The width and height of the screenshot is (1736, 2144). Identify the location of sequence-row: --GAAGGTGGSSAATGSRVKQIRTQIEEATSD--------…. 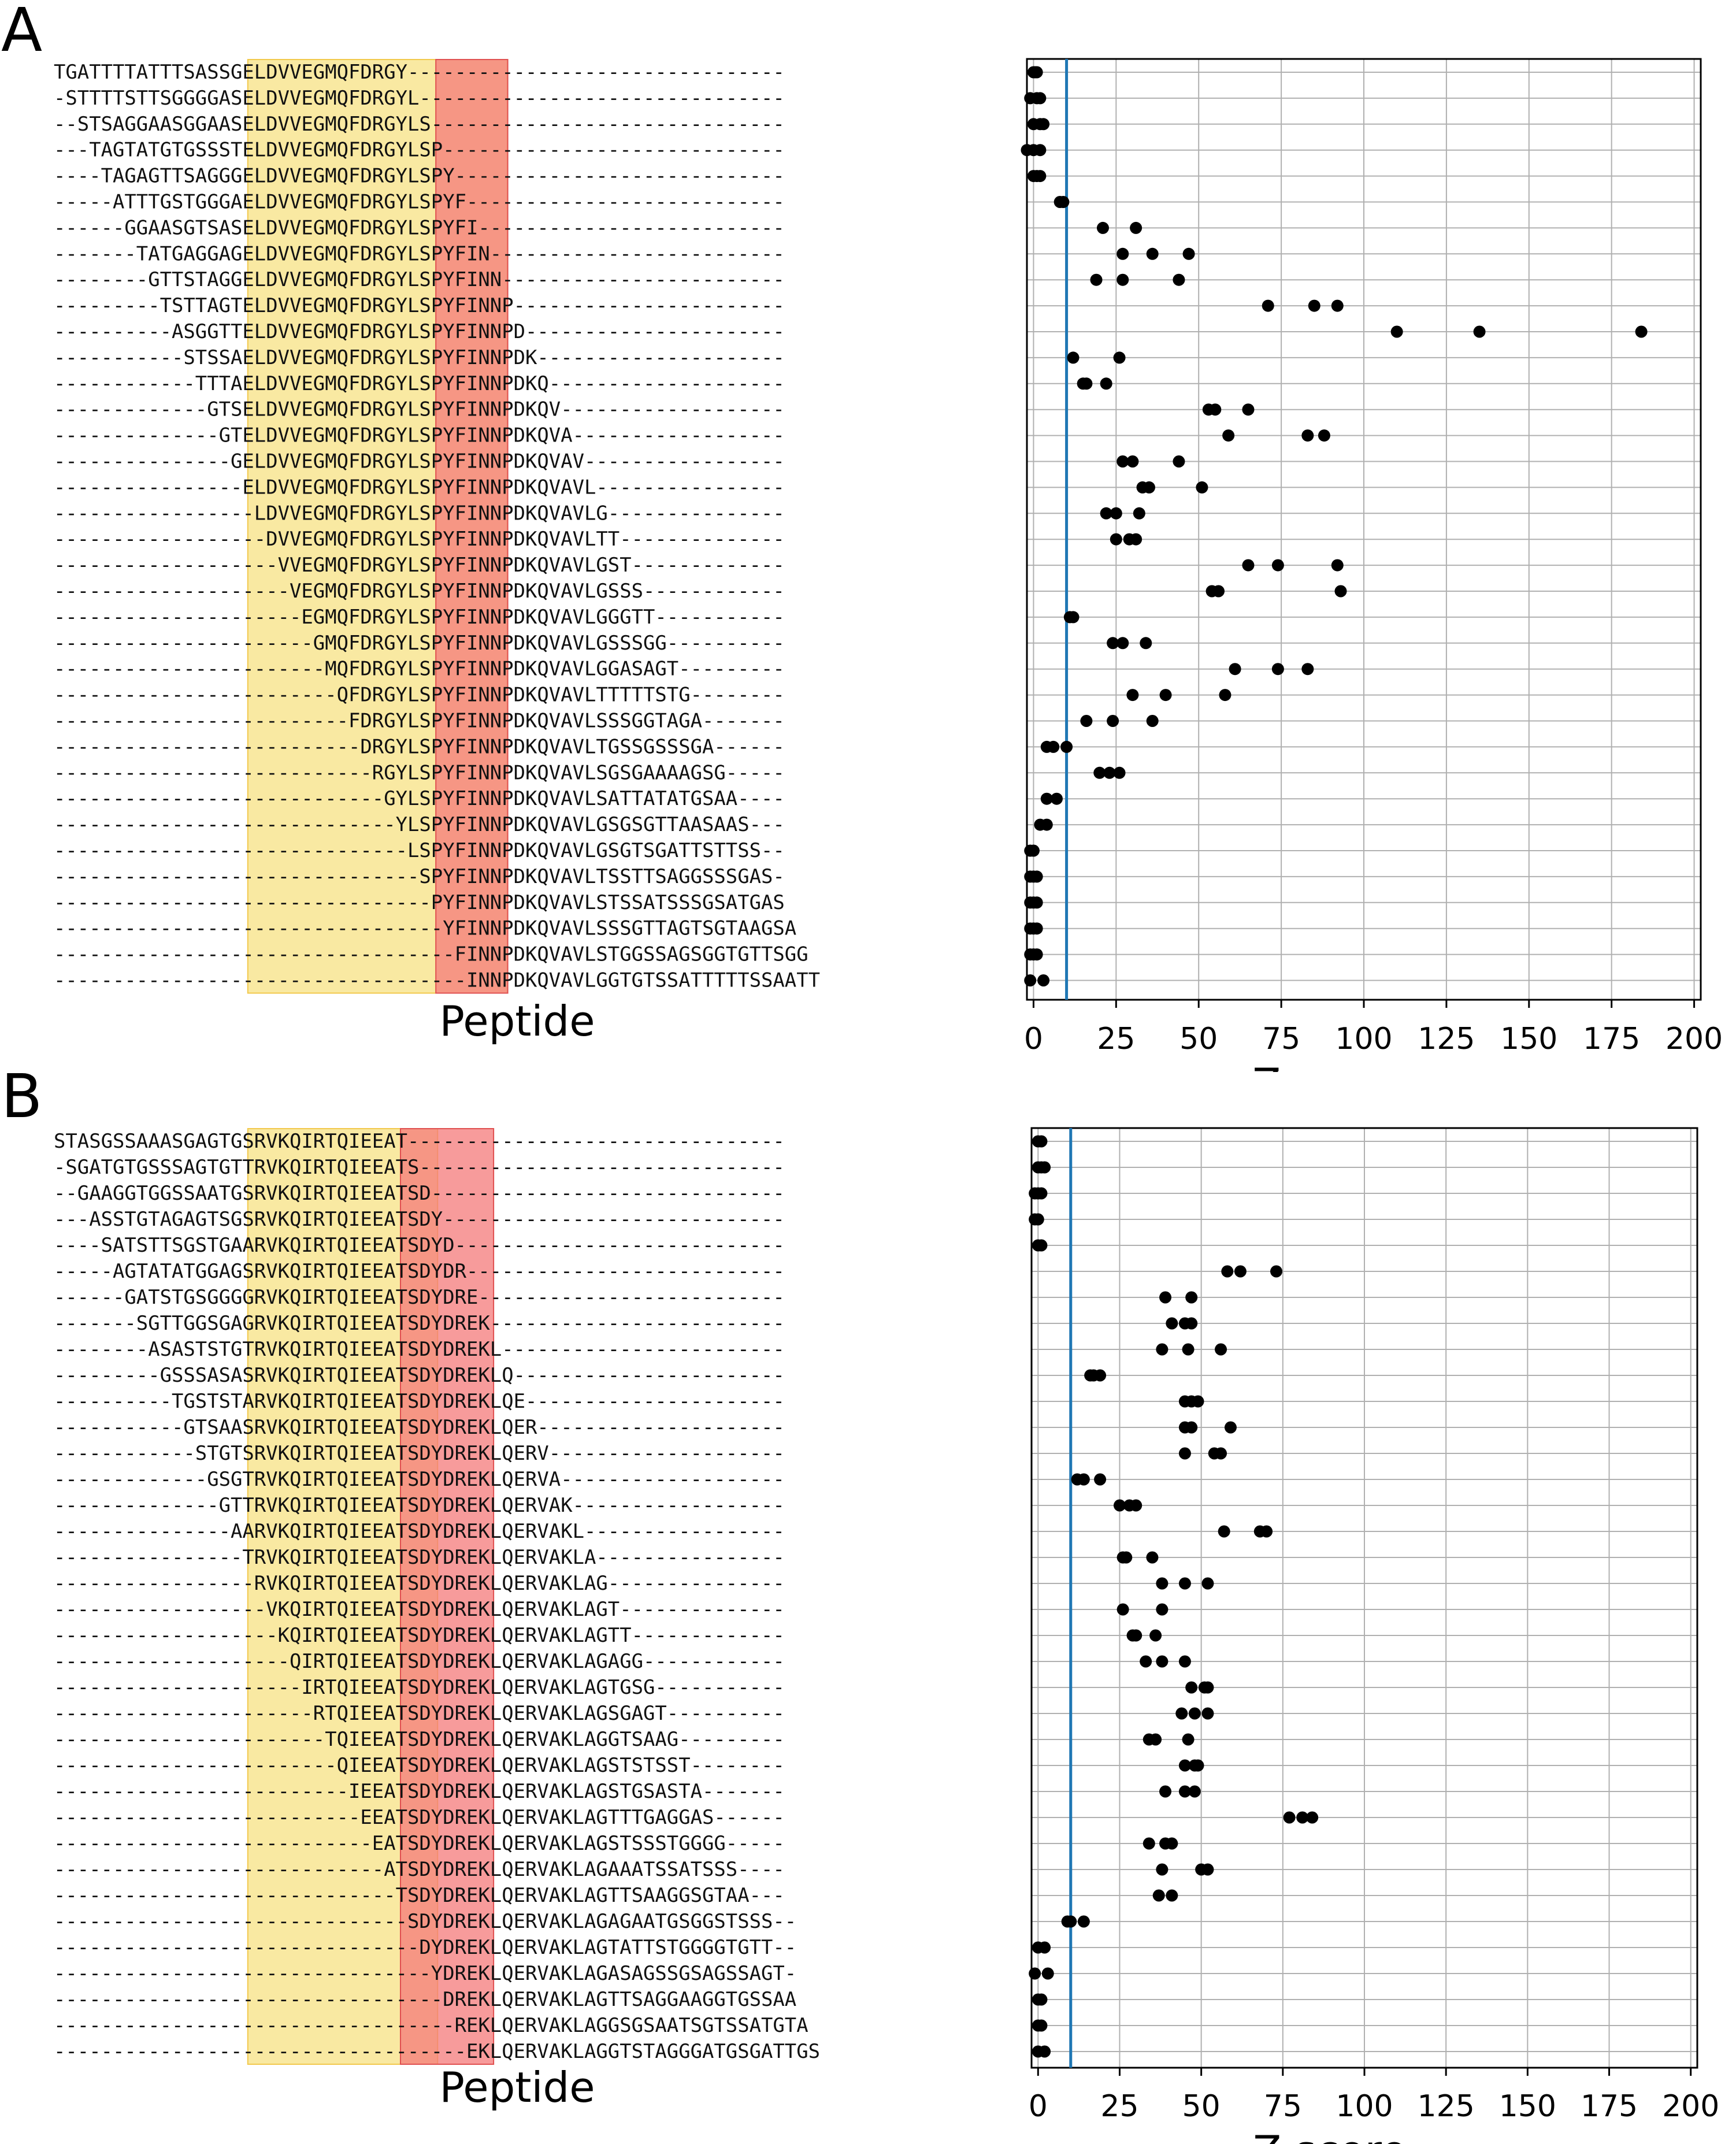
(419, 1193).